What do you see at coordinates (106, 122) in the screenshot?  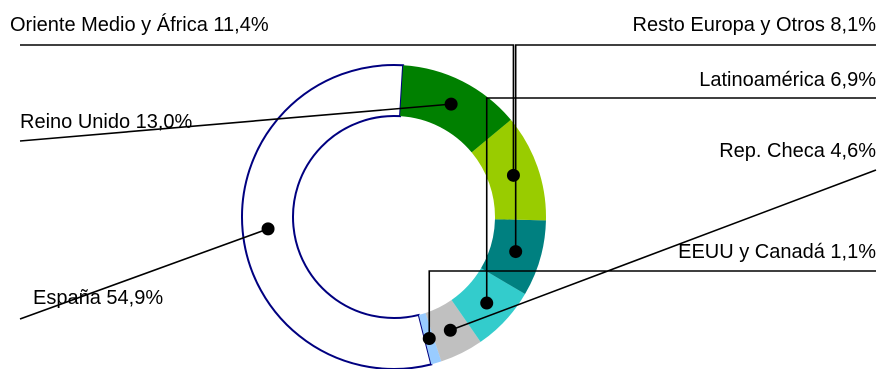 I see `slice-label: Reino Unido 13,0%` at bounding box center [106, 122].